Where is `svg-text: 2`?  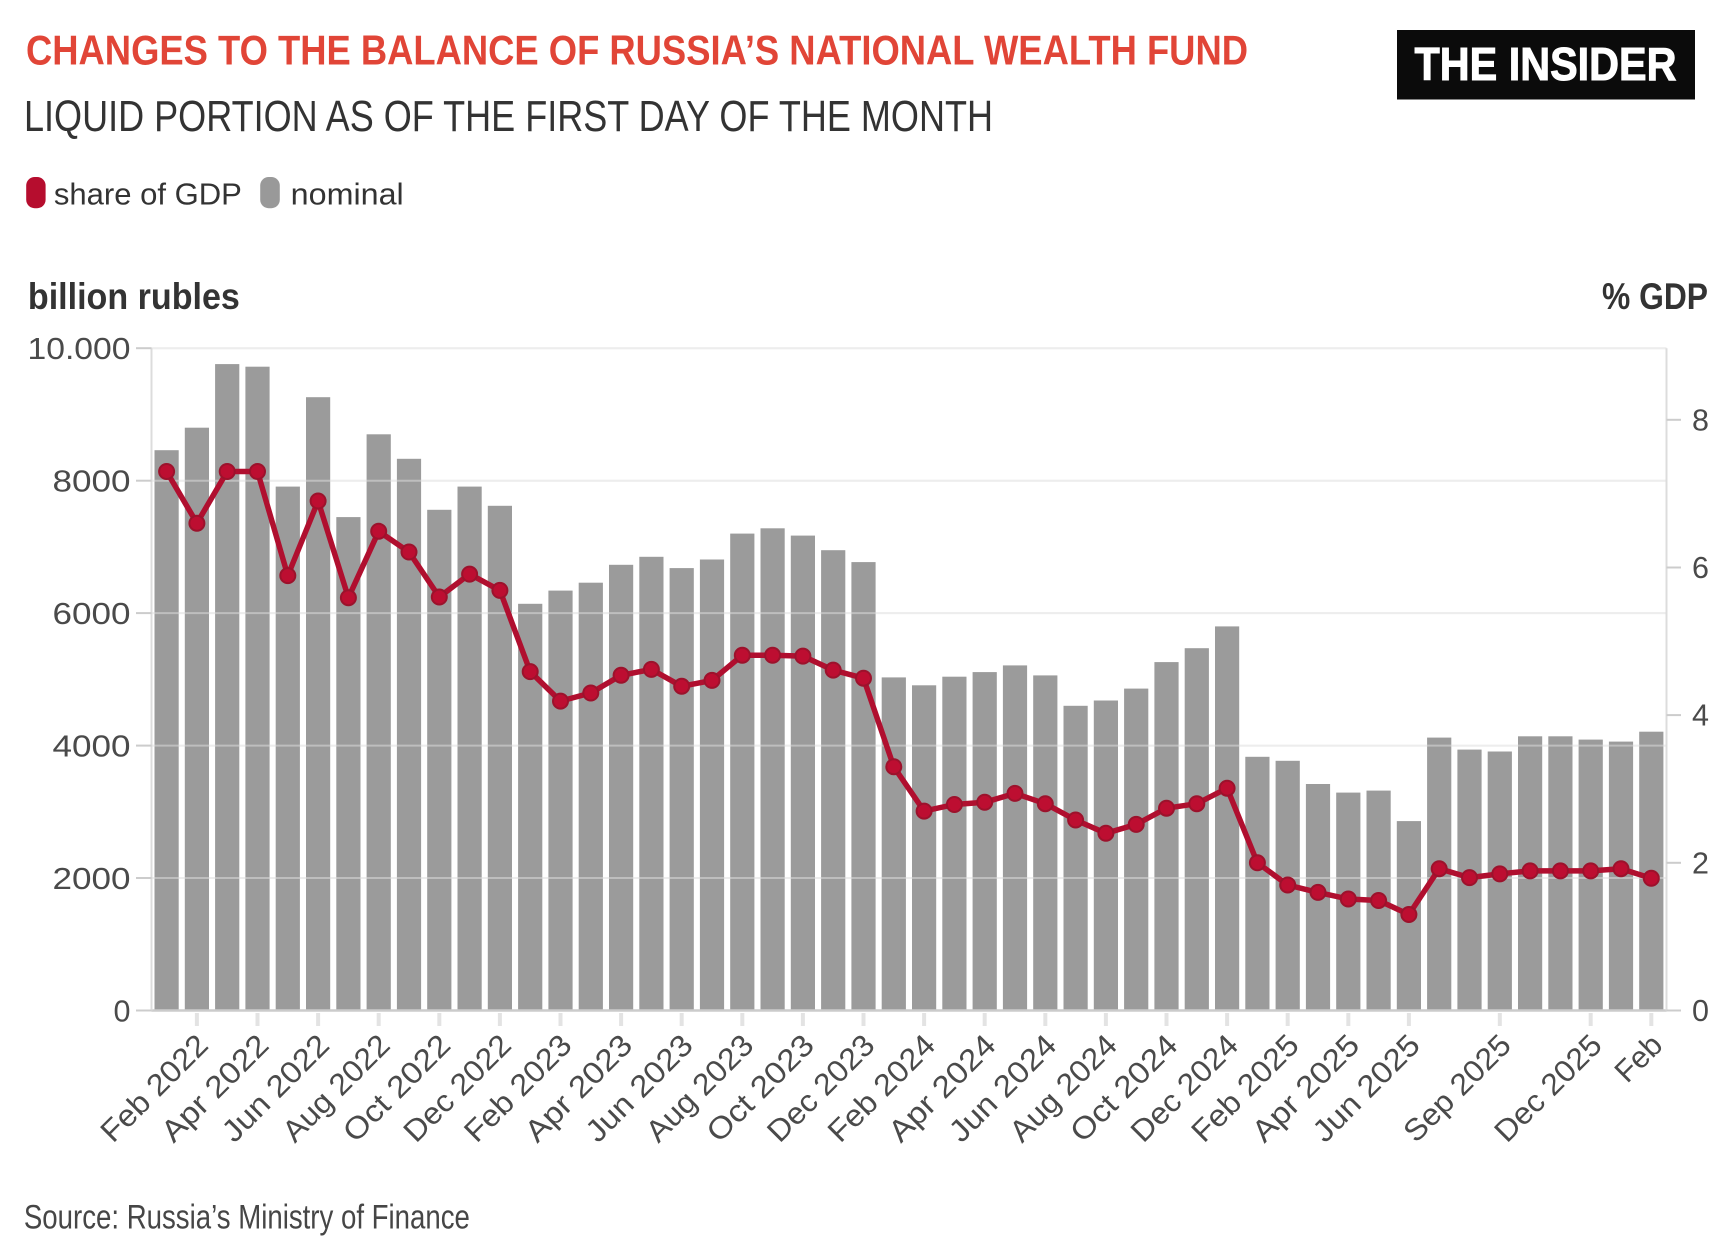
svg-text: 2 is located at coordinates (1700, 863).